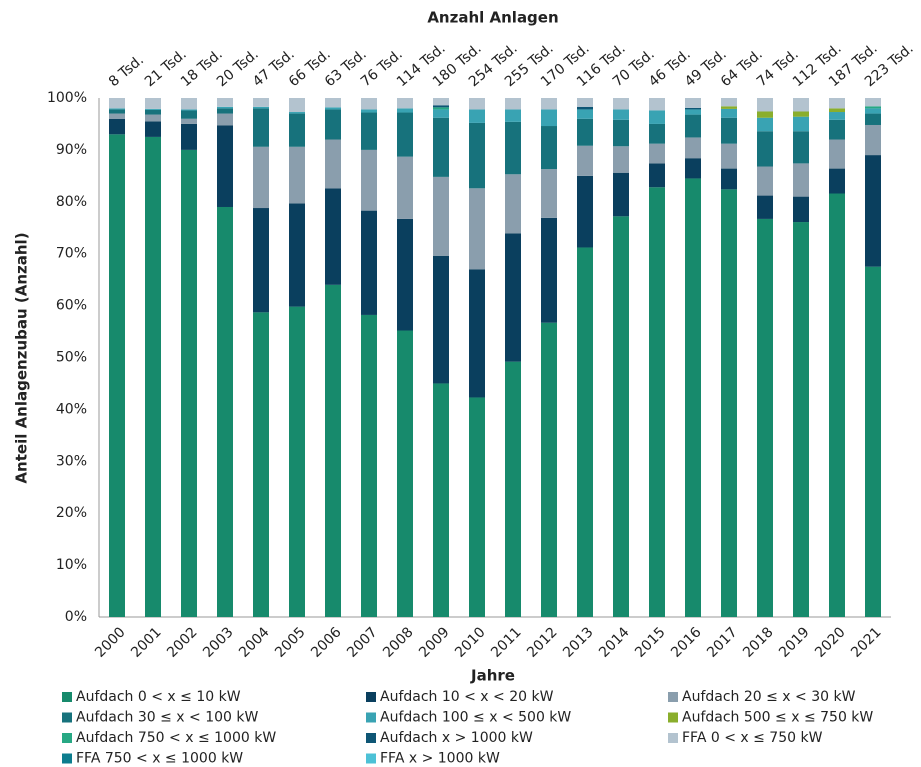 The image size is (921, 767). I want to click on x-tick-label: 2000, so click(110, 642).